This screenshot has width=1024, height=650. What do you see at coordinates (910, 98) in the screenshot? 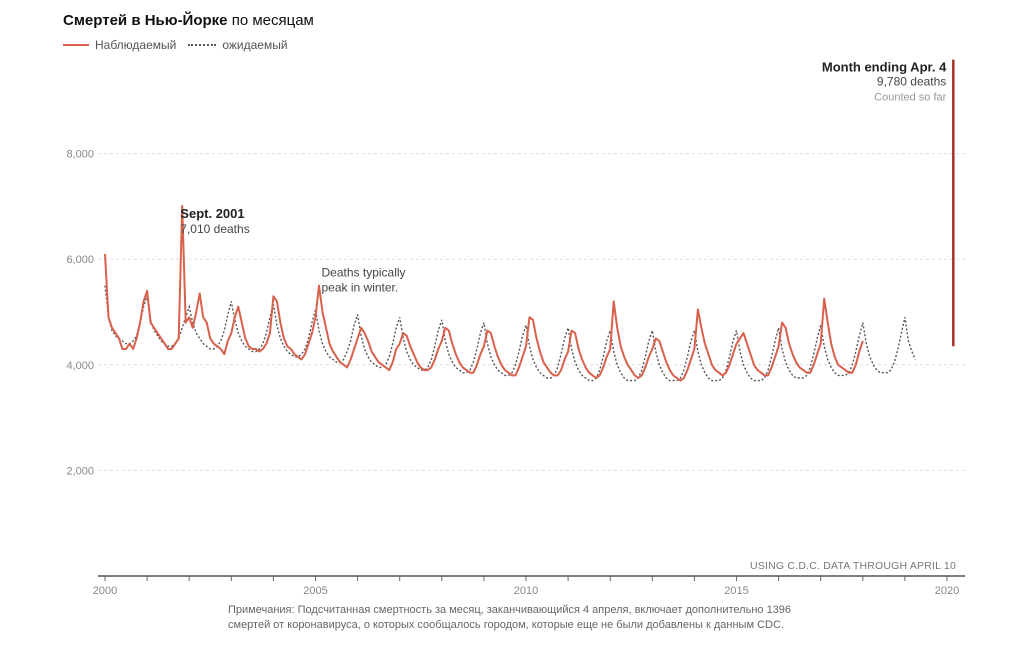
I see `annotation-apr2020-sub: Counted so far` at bounding box center [910, 98].